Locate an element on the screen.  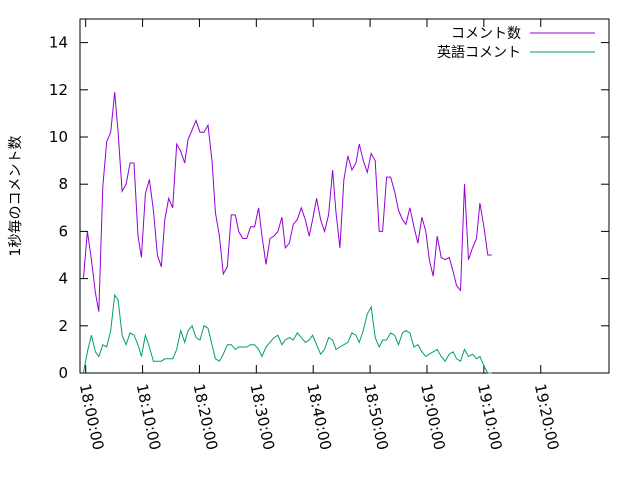
y-tick-label: 10 is located at coordinates (58, 137).